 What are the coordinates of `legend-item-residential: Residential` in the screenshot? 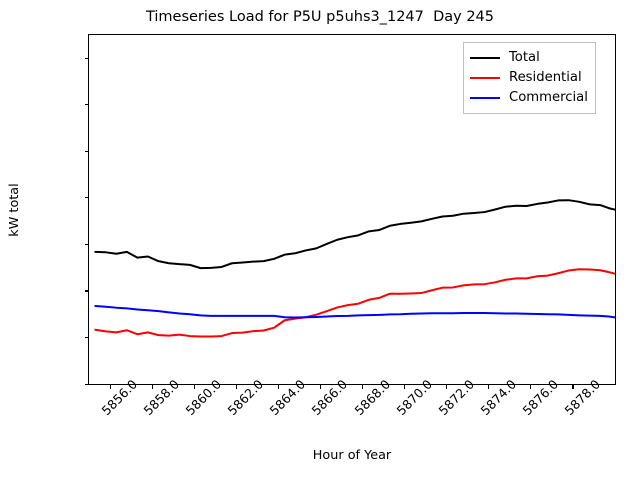 It's located at (529, 78).